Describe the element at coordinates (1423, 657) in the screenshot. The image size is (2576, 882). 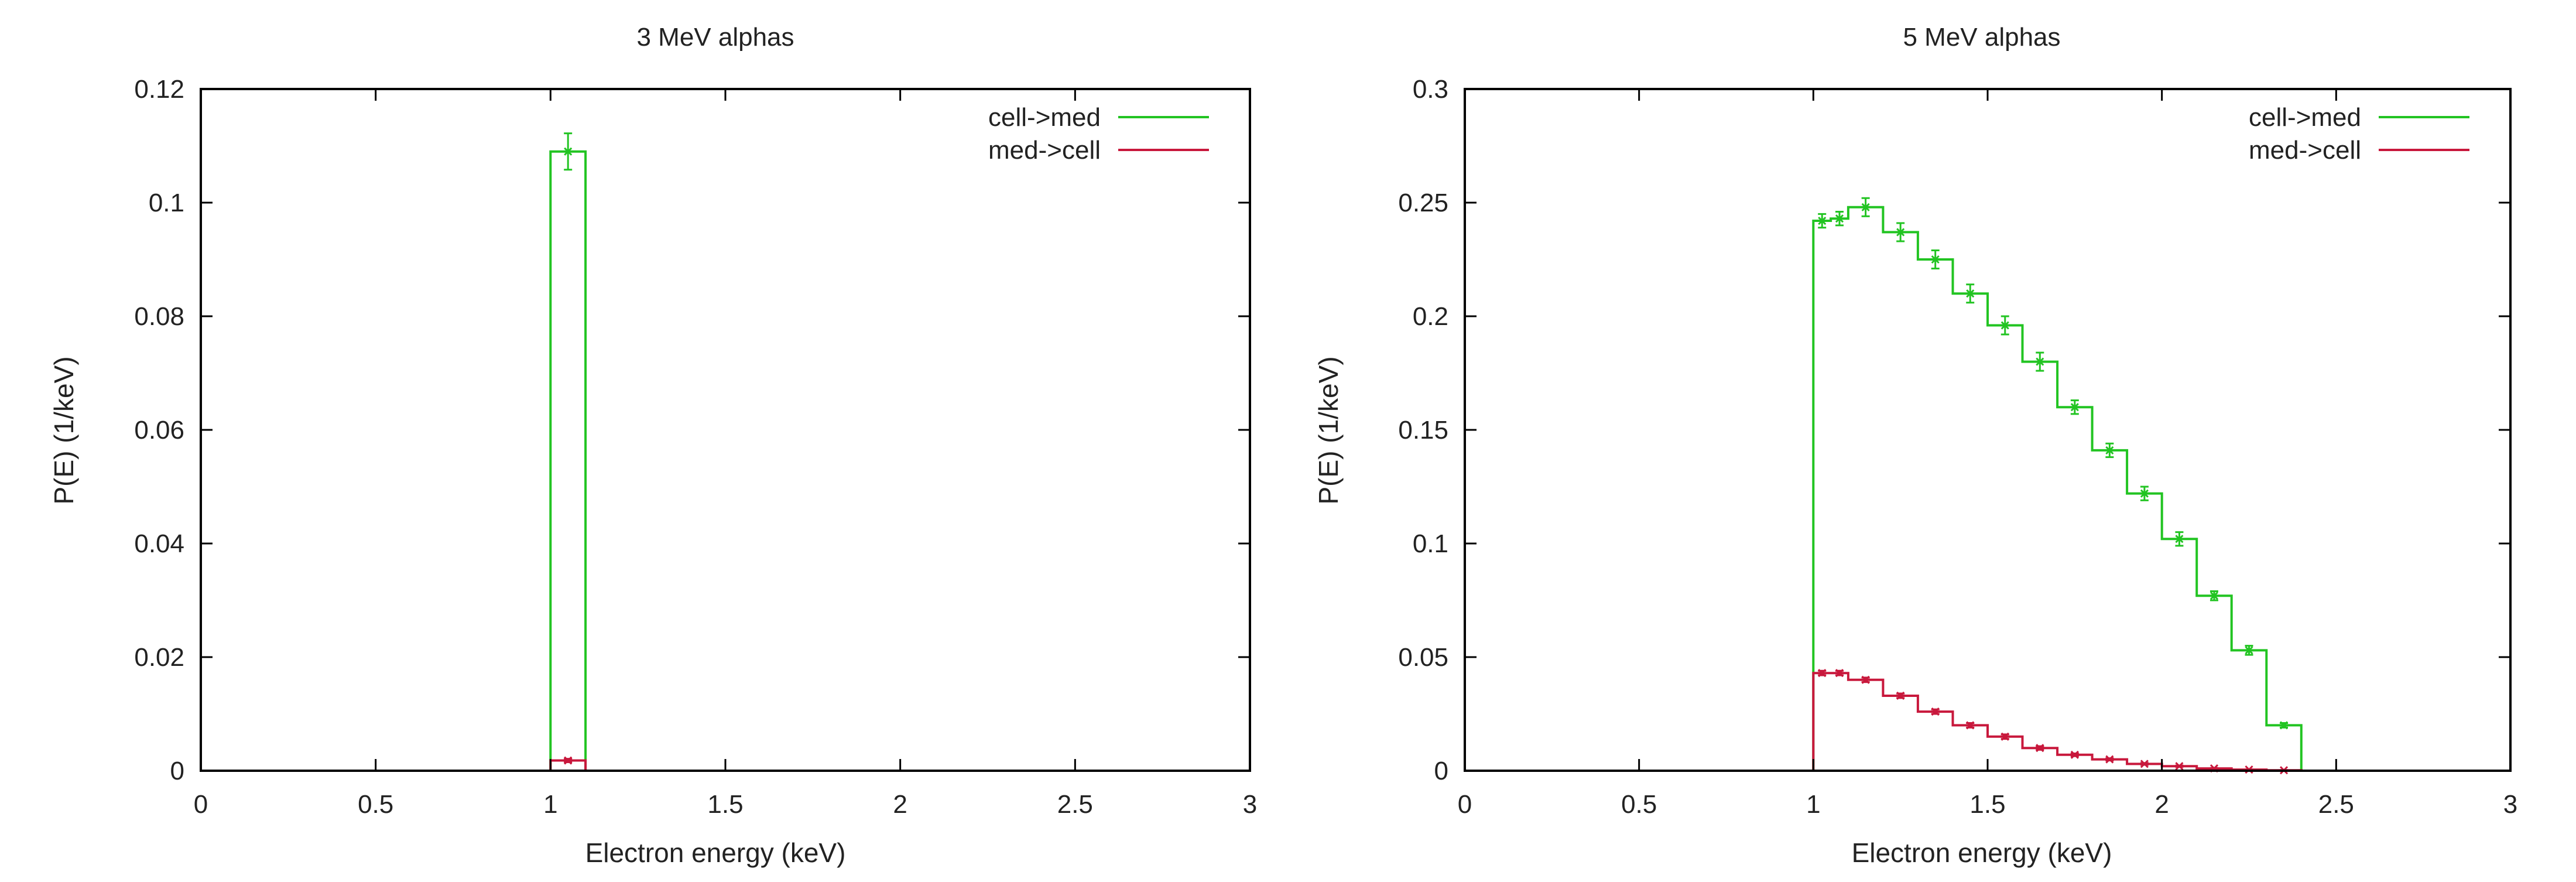
I see `y-tick-label: 0.05` at that location.